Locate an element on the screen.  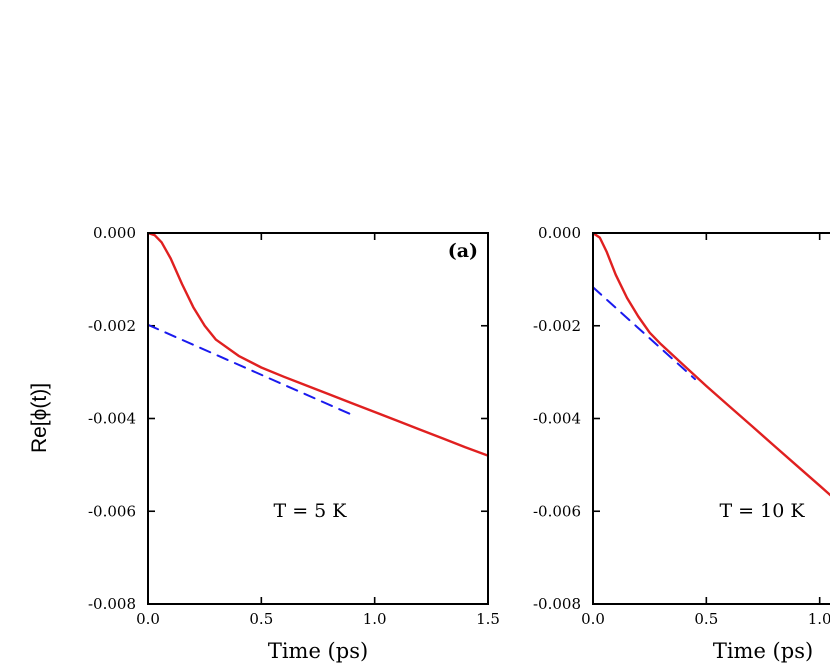
panel-b-temperature-annotation: T = 10 K is located at coordinates (762, 511).